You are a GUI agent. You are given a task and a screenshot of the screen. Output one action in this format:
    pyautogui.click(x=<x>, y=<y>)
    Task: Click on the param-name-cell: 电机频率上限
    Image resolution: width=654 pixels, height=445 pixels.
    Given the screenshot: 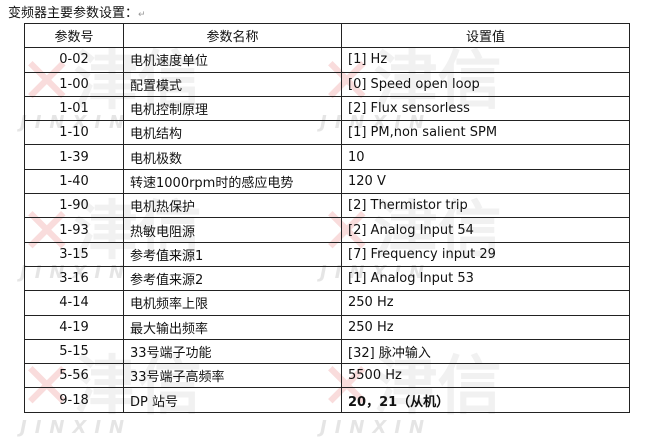 What is the action you would take?
    pyautogui.click(x=232, y=303)
    